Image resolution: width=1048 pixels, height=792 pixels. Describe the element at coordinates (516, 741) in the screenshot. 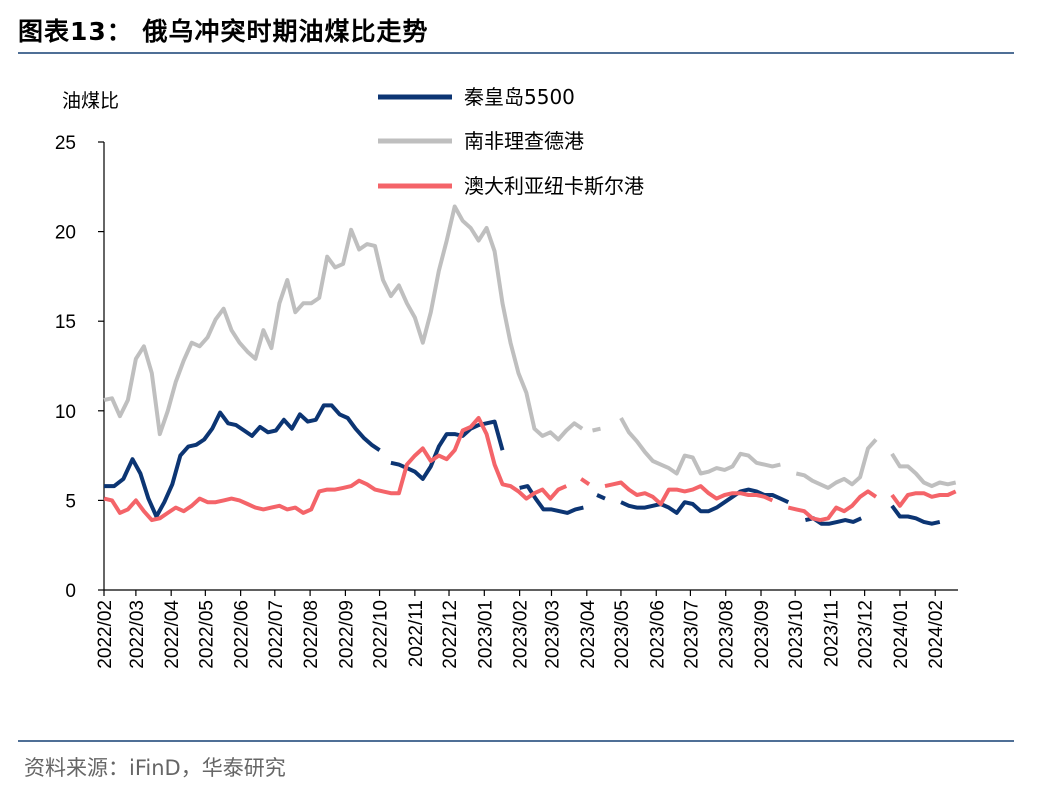

I see `source-divider` at that location.